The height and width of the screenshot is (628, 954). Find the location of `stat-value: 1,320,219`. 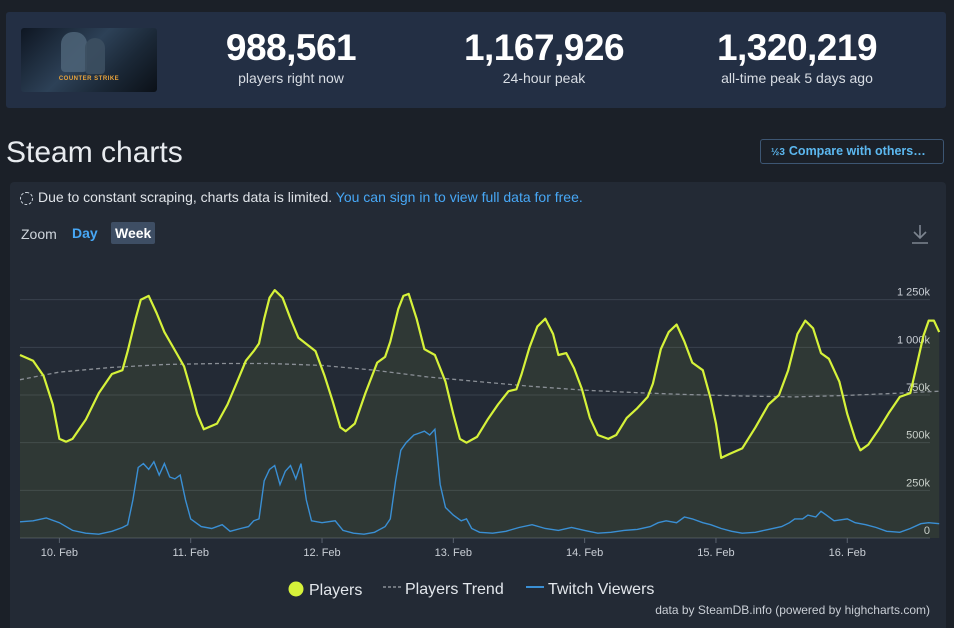

stat-value: 1,320,219 is located at coordinates (797, 47).